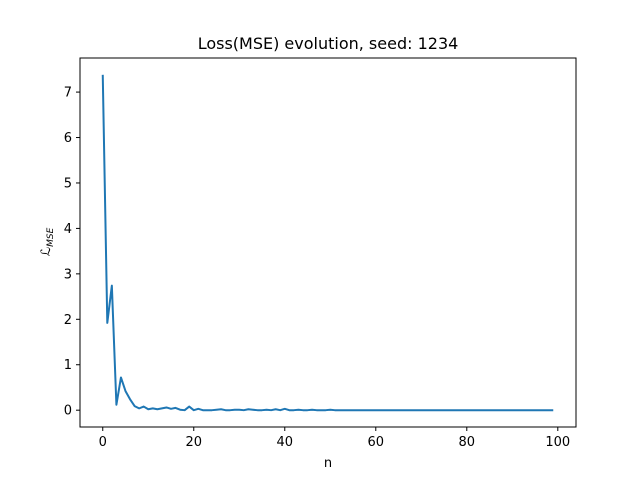 The height and width of the screenshot is (480, 640). I want to click on y-axis-label: ℒMSE, so click(47, 241).